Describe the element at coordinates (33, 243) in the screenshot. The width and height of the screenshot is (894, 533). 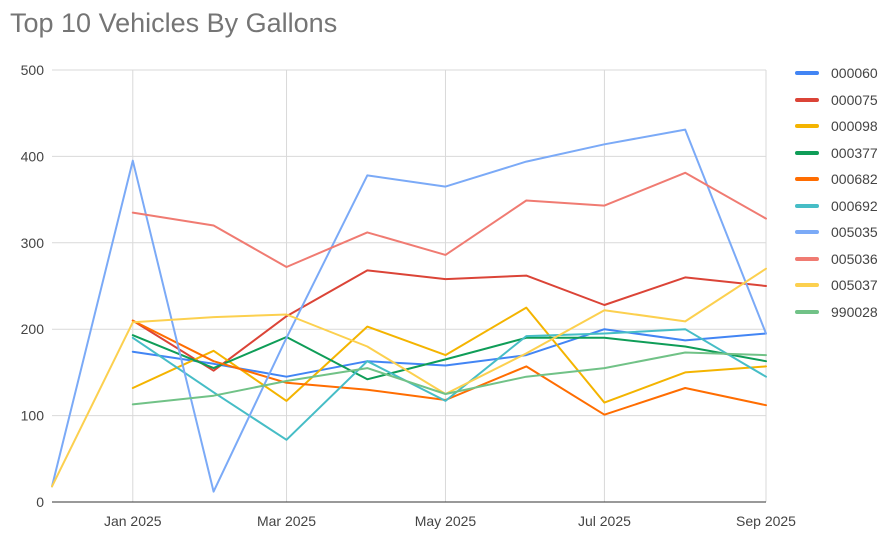
I see `y-tick-label: 300` at that location.